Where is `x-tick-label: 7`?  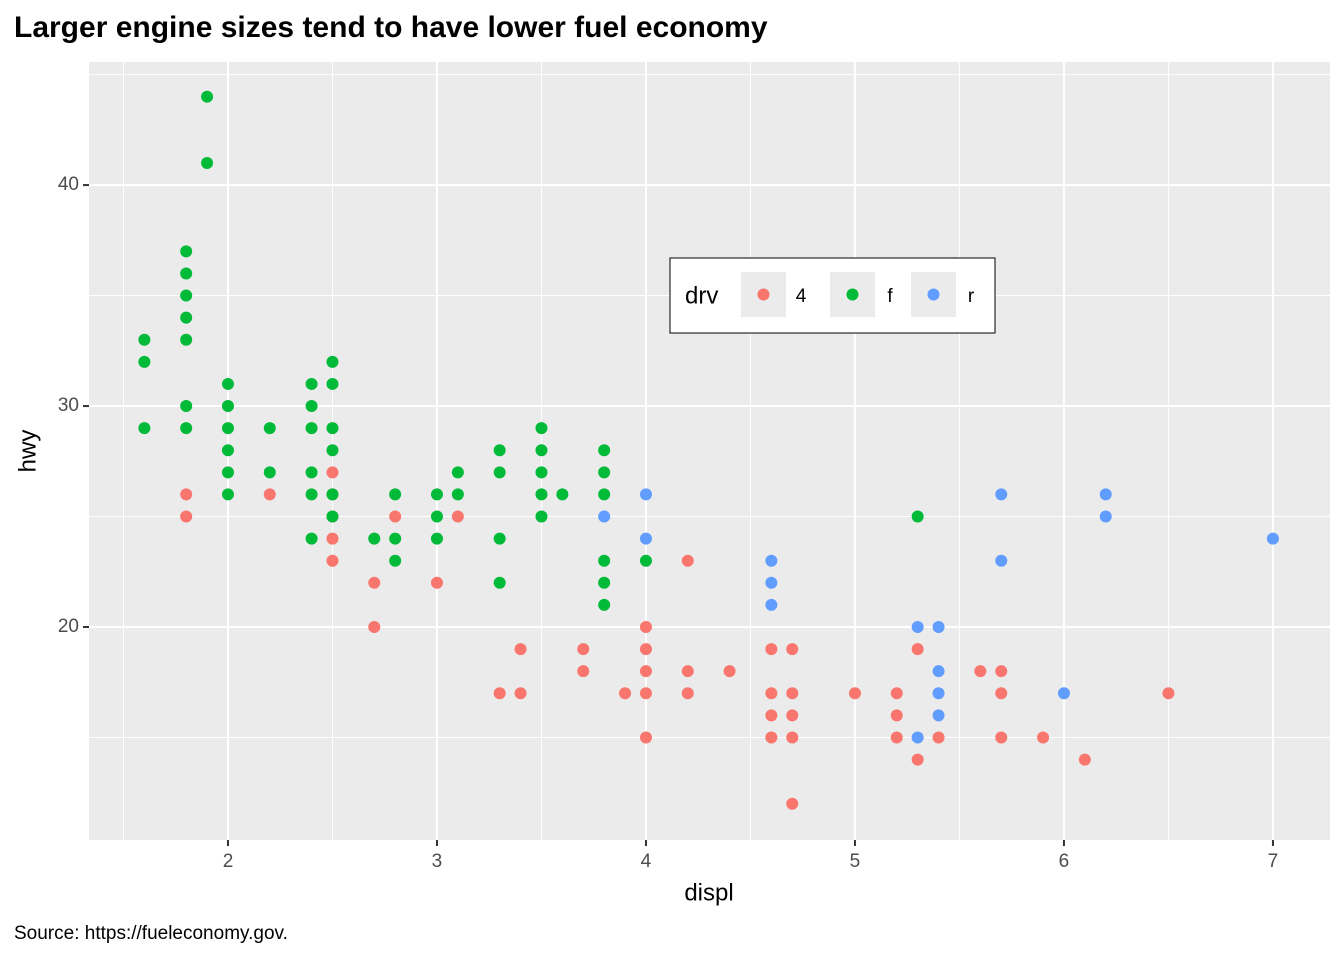 x-tick-label: 7 is located at coordinates (1273, 861).